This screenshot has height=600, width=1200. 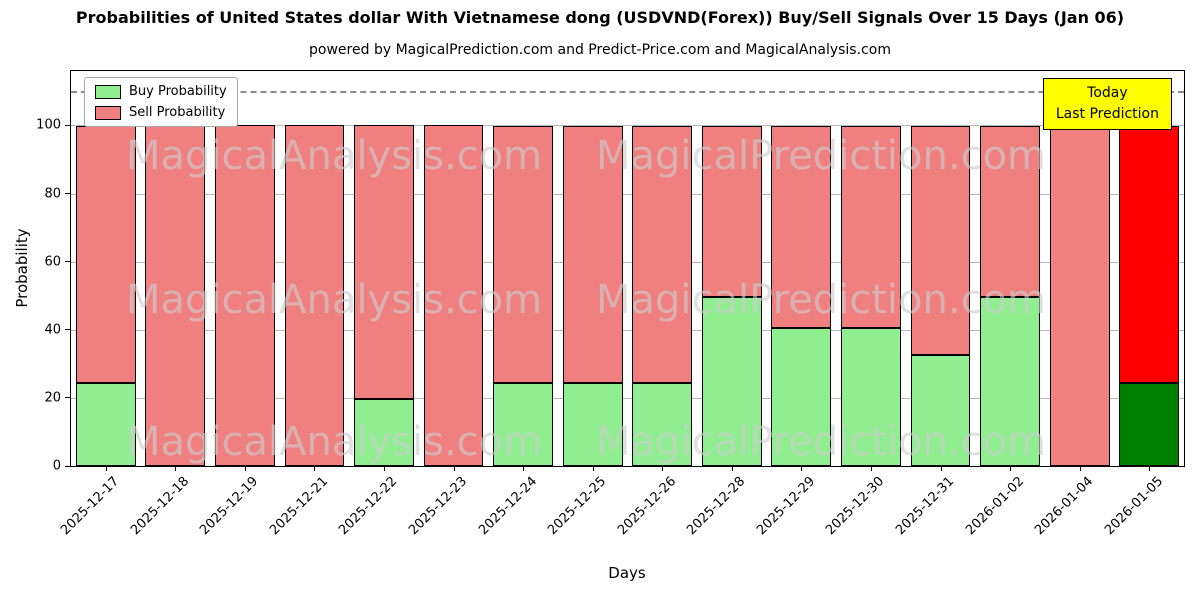 I want to click on today-annotation-line2: Last Prediction, so click(x=1107, y=114).